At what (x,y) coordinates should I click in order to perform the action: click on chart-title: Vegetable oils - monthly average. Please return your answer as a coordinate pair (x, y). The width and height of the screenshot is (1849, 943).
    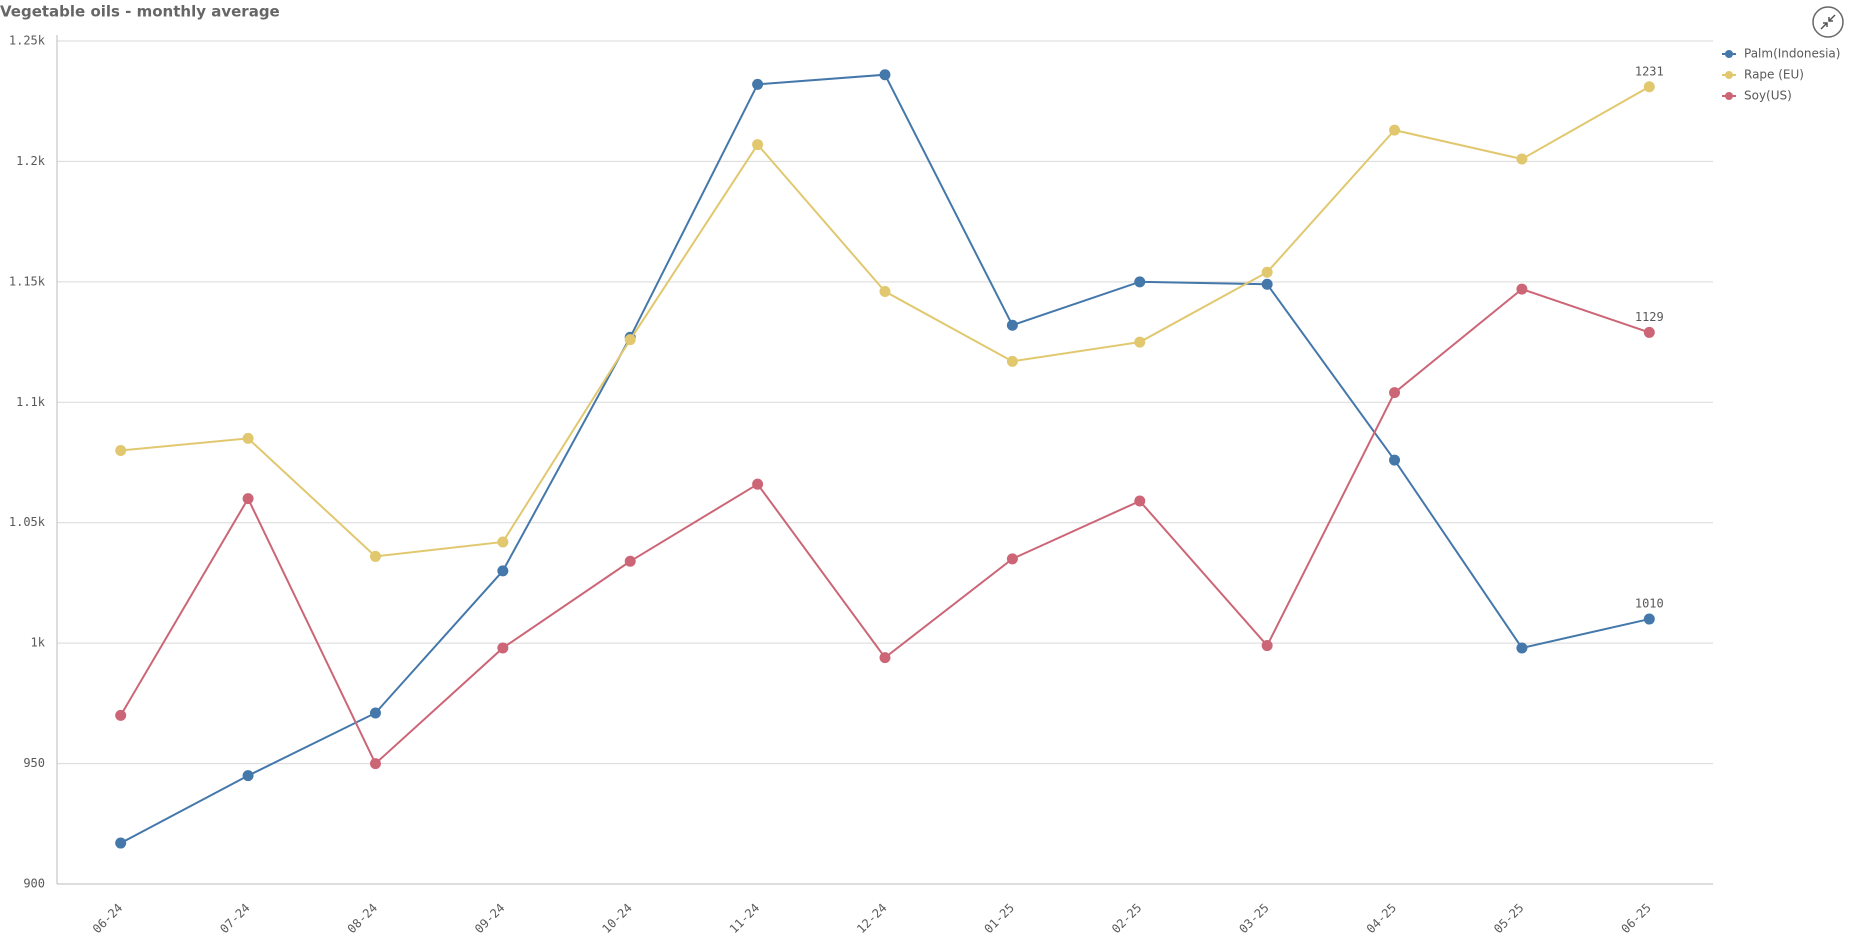
    Looking at the image, I should click on (140, 12).